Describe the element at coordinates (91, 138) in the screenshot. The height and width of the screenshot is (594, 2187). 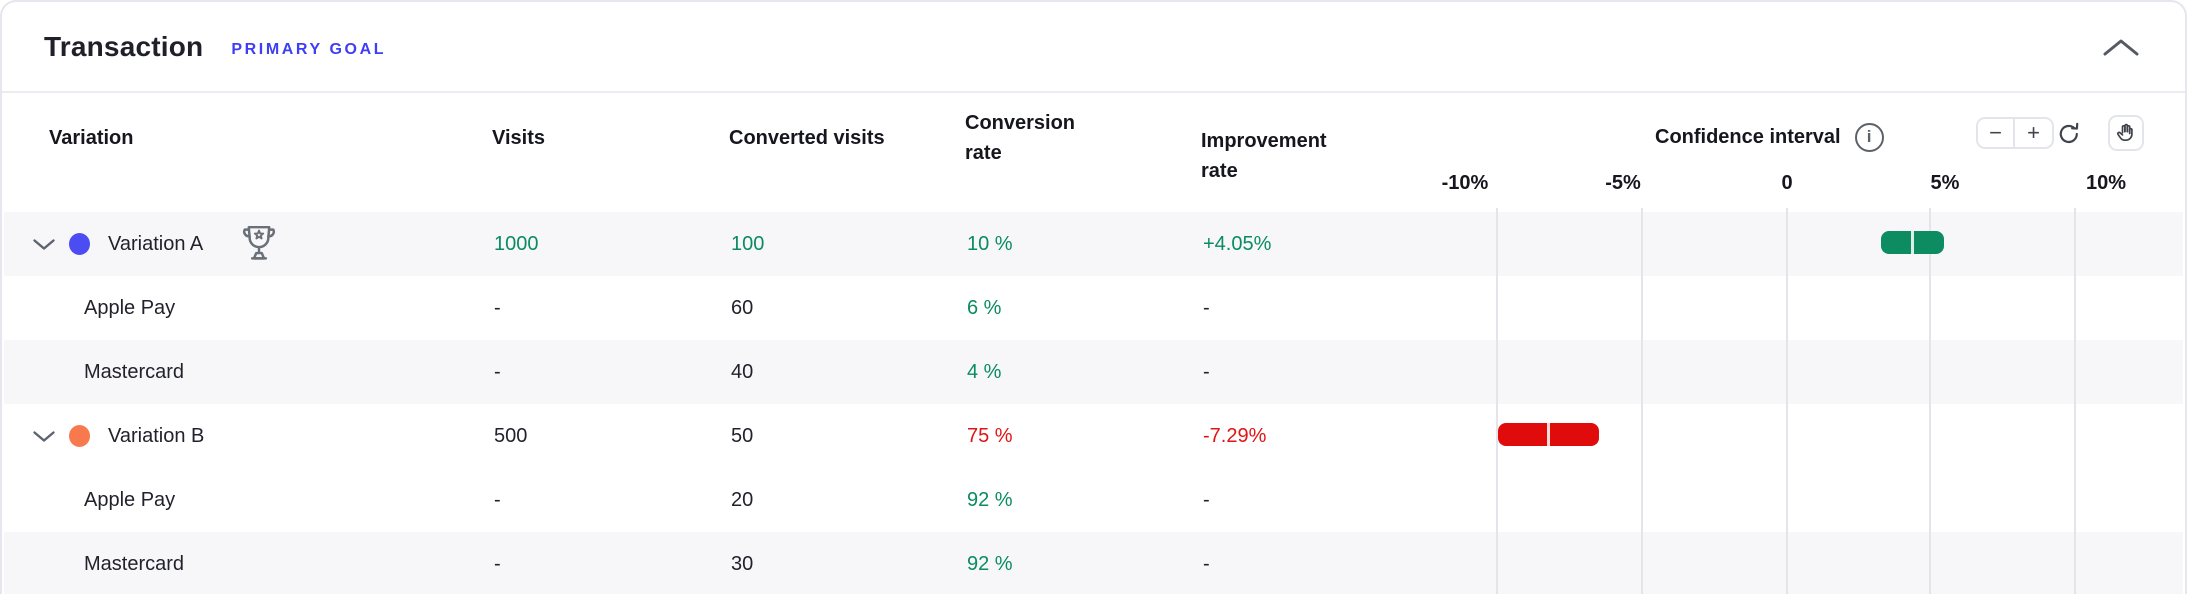
I see `column-header-variation: Variation` at that location.